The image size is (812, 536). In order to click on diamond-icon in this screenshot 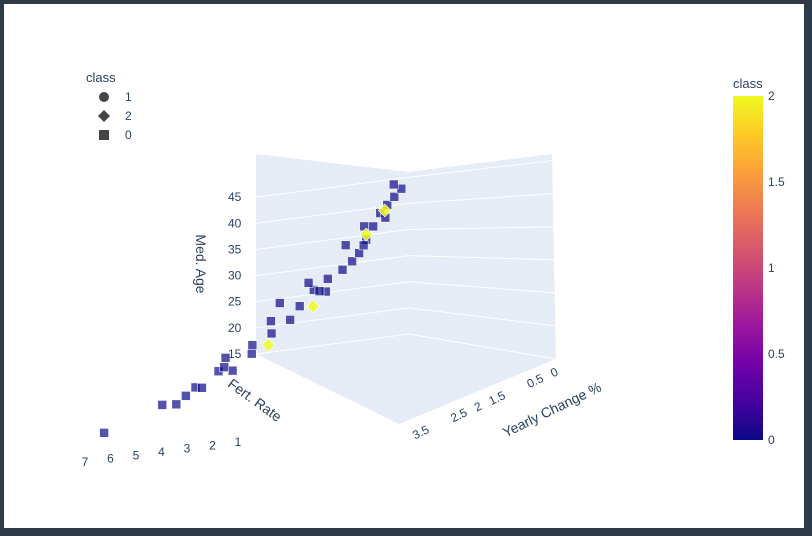, I will do `click(104, 116)`.